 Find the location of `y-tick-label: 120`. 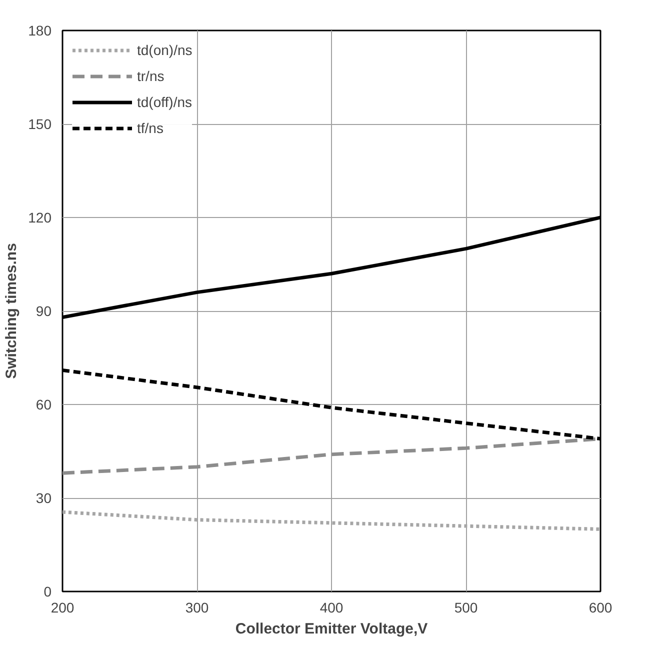

y-tick-label: 120 is located at coordinates (40, 218).